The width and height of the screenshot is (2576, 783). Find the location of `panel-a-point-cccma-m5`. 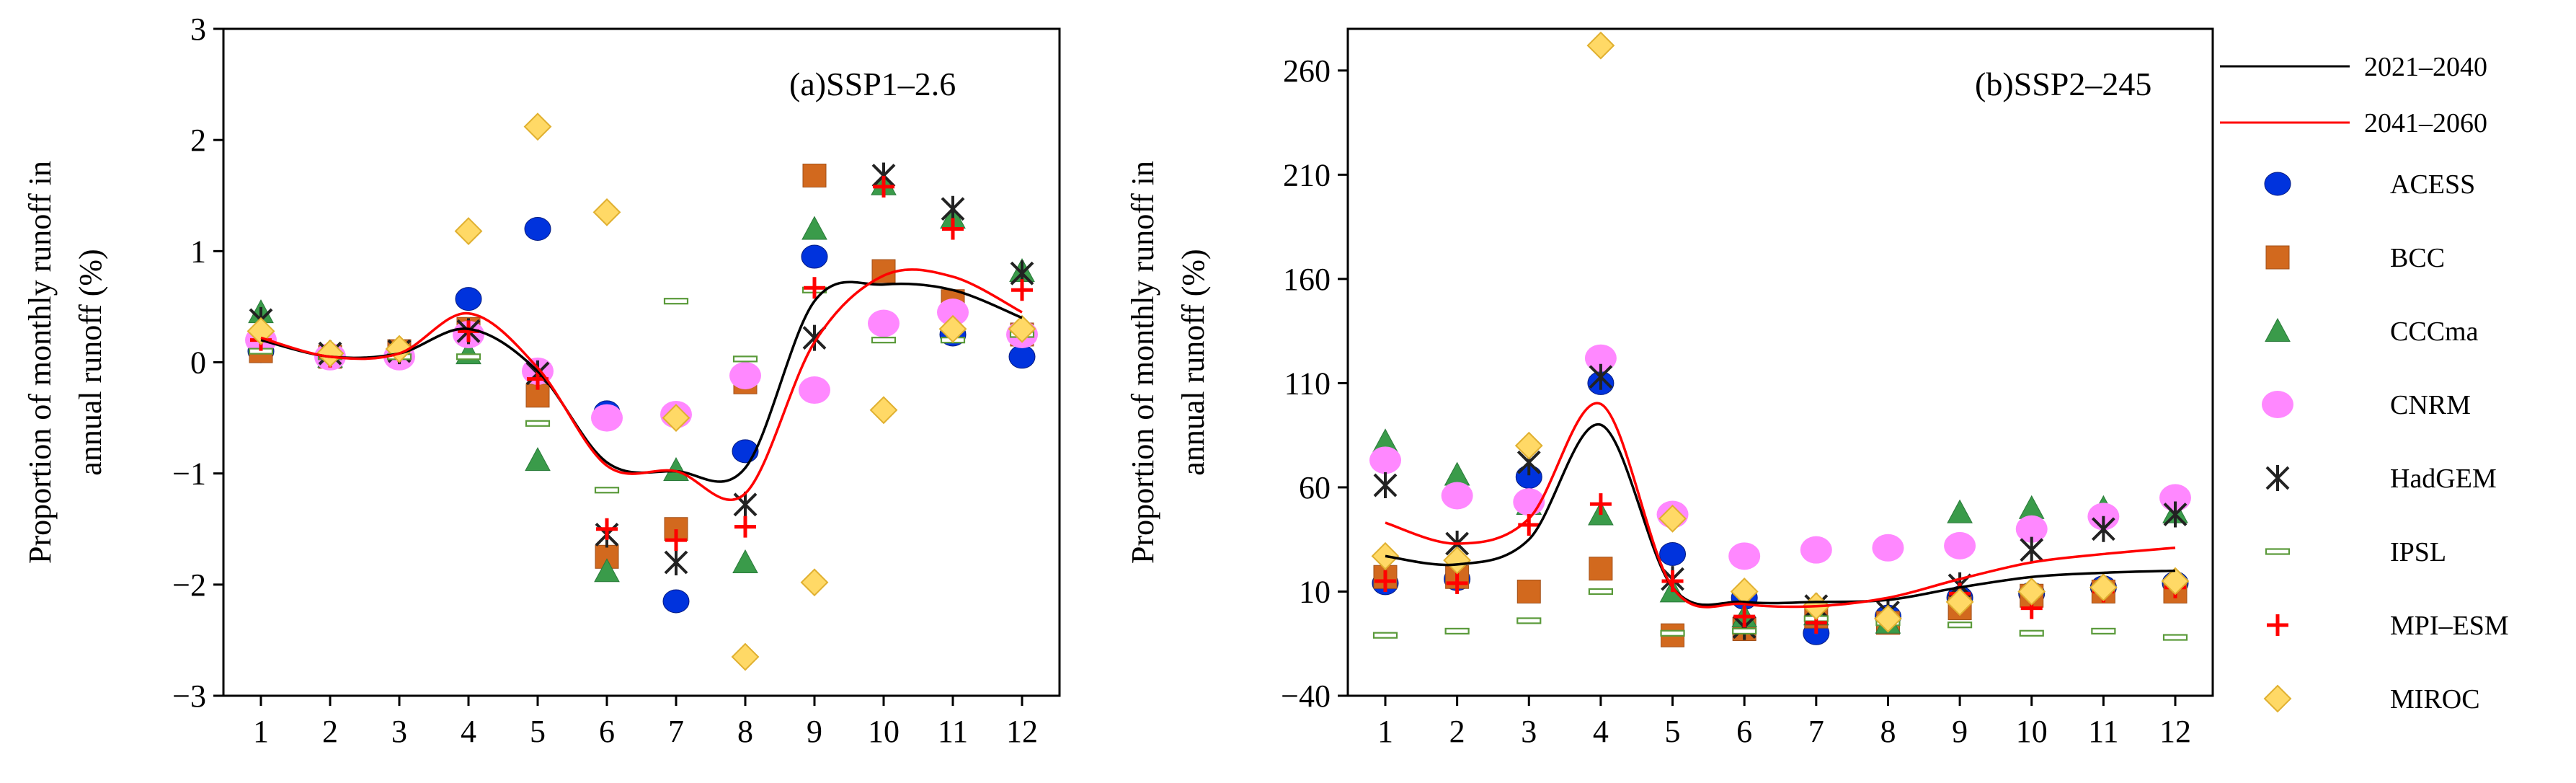

panel-a-point-cccma-m5 is located at coordinates (538, 459).